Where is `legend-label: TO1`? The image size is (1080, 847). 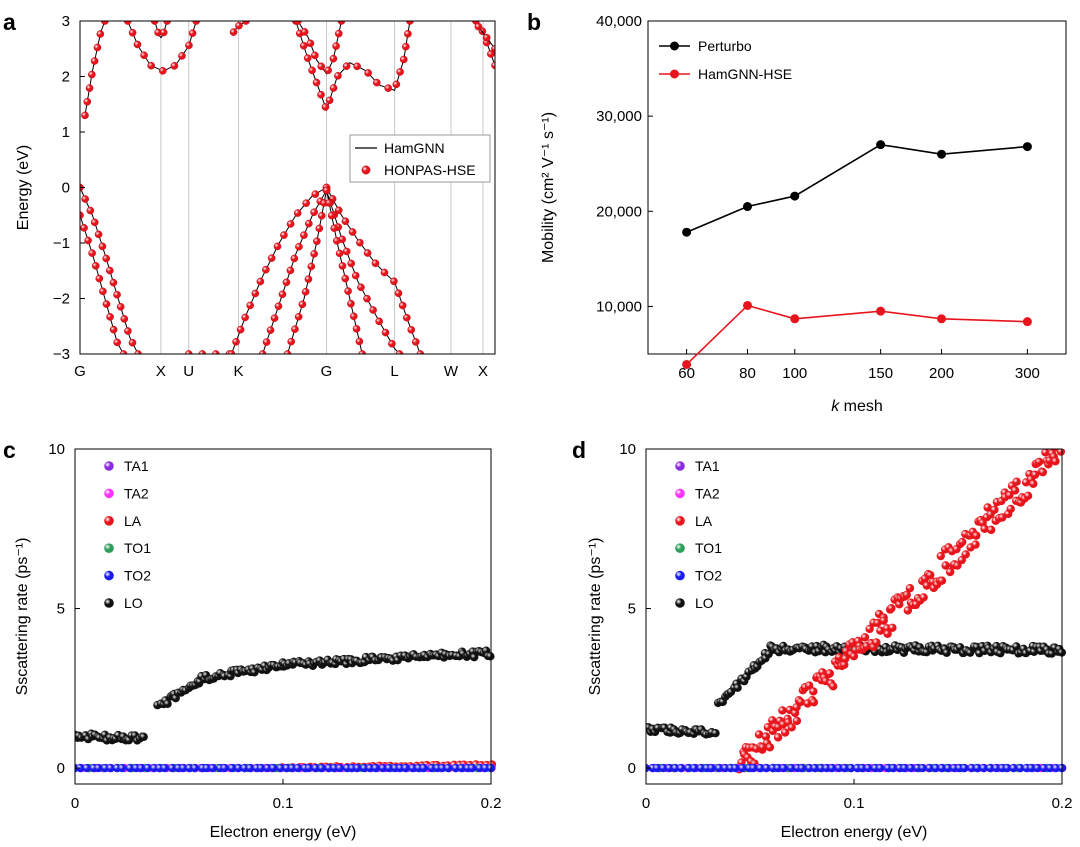 legend-label: TO1 is located at coordinates (708, 548).